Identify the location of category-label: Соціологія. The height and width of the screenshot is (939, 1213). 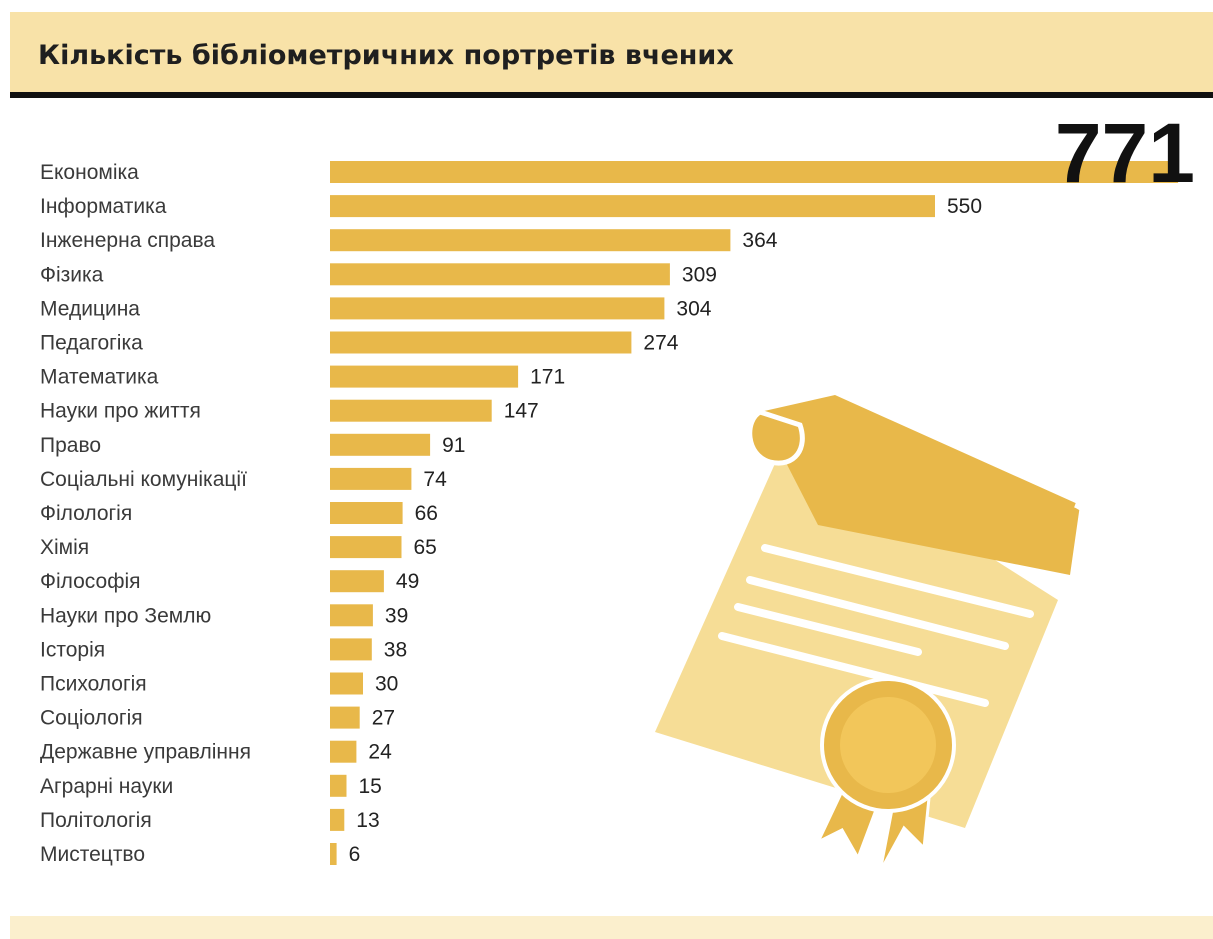
(91, 718).